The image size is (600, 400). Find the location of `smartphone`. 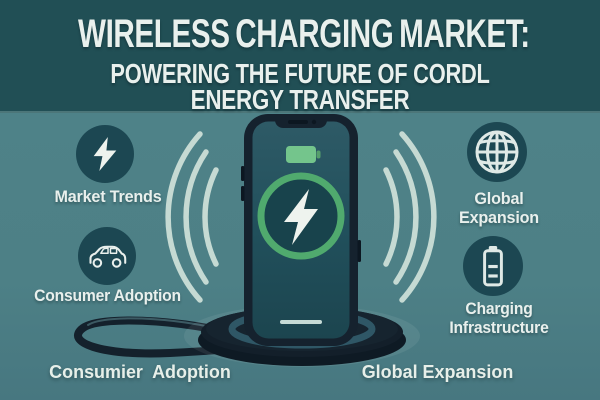

smartphone is located at coordinates (301, 230).